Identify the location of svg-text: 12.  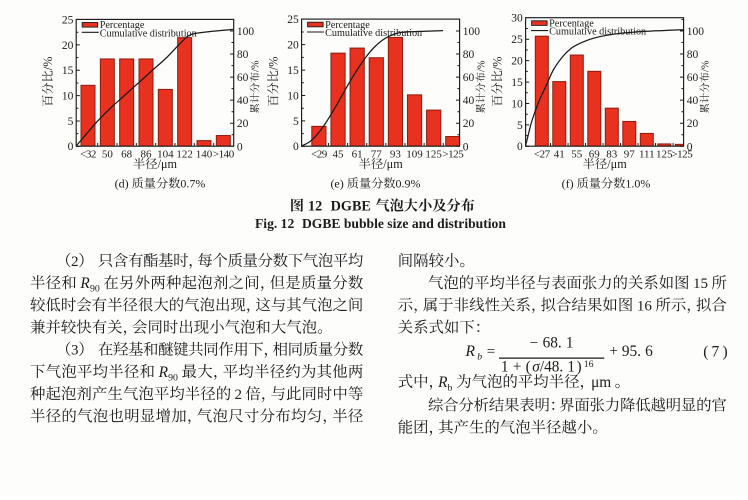
(315, 206).